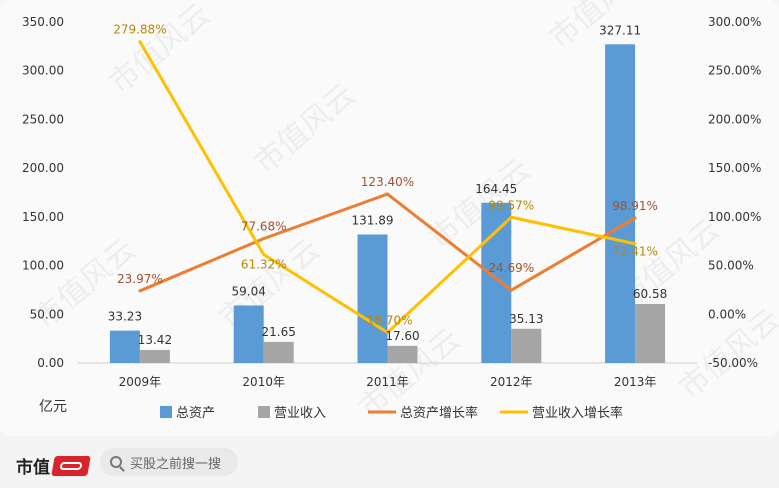 Image resolution: width=779 pixels, height=488 pixels. What do you see at coordinates (635, 252) in the screenshot?
I see `line-data-label: 72.41%` at bounding box center [635, 252].